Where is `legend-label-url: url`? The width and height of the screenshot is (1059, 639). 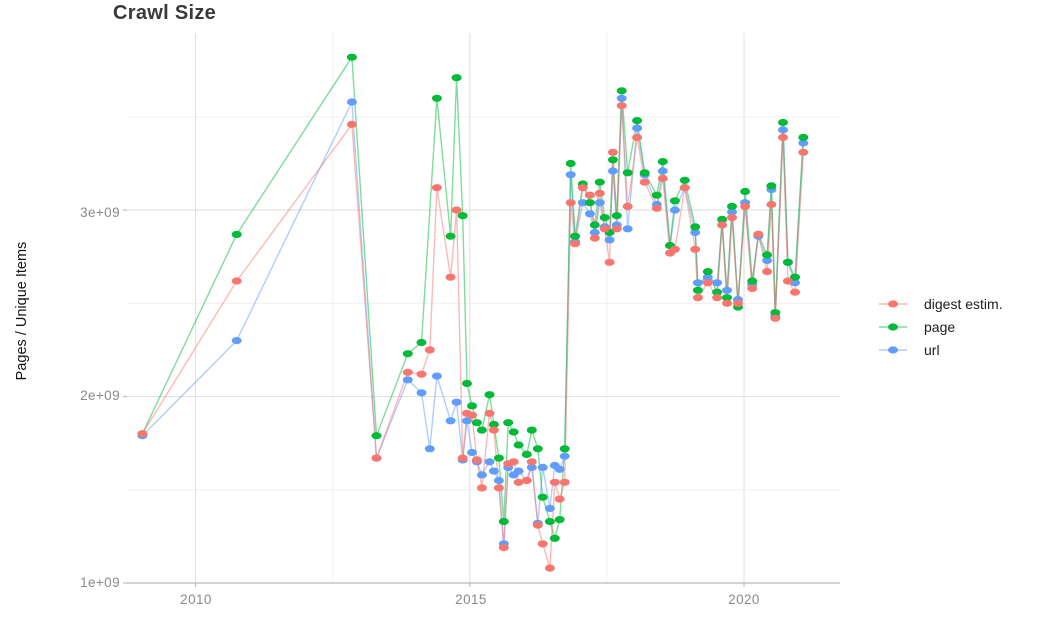
legend-label-url: url is located at coordinates (932, 349).